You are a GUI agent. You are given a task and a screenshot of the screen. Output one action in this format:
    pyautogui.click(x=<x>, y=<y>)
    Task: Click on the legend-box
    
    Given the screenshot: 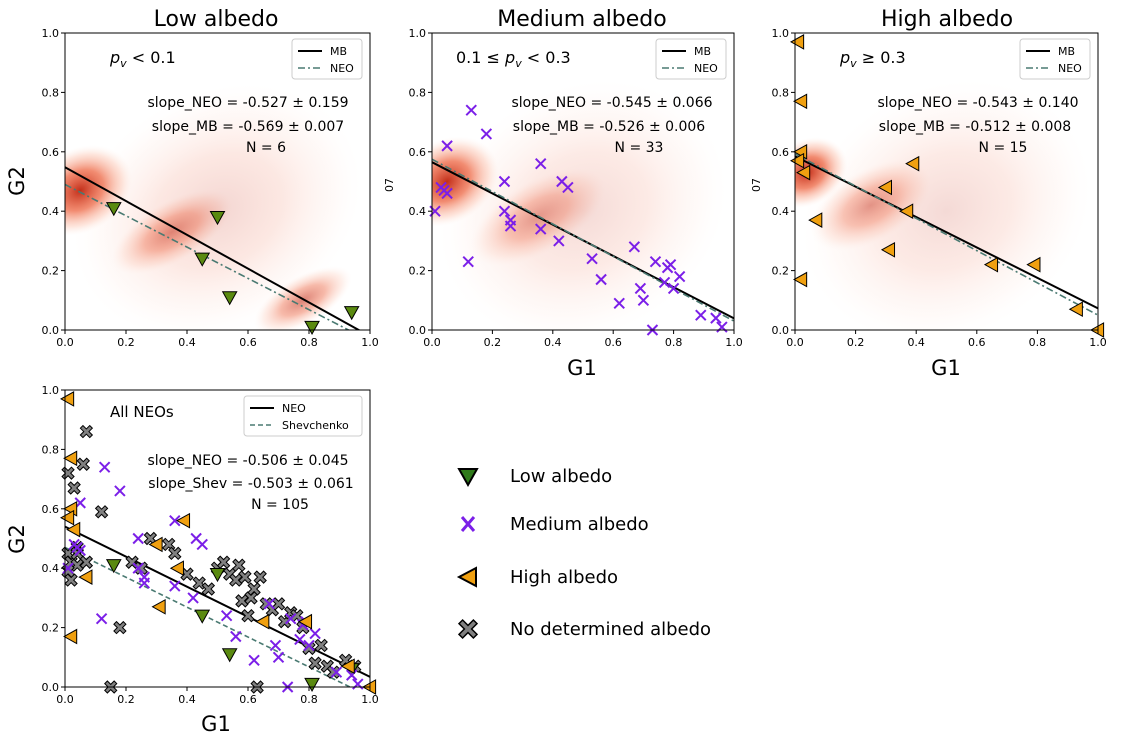 What is the action you would take?
    pyautogui.click(x=1055, y=59)
    